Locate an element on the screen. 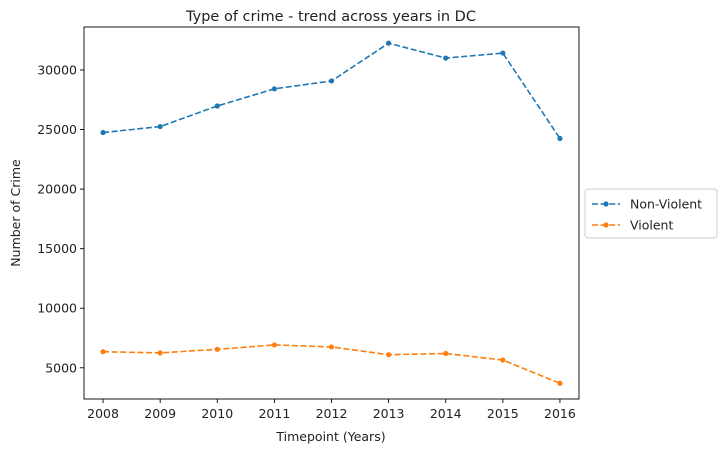 The height and width of the screenshot is (453, 727). y-tick-label: 20000 is located at coordinates (57, 189).